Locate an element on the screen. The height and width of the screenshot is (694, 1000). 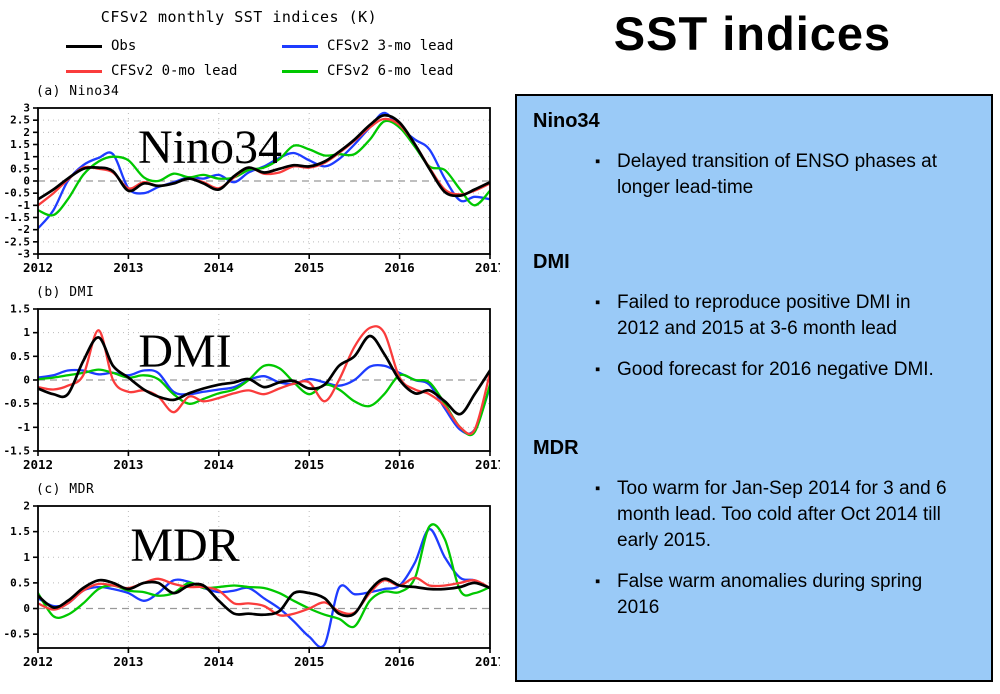
legend-item-6mo: CFSv2 6-mo lead is located at coordinates (393, 71).